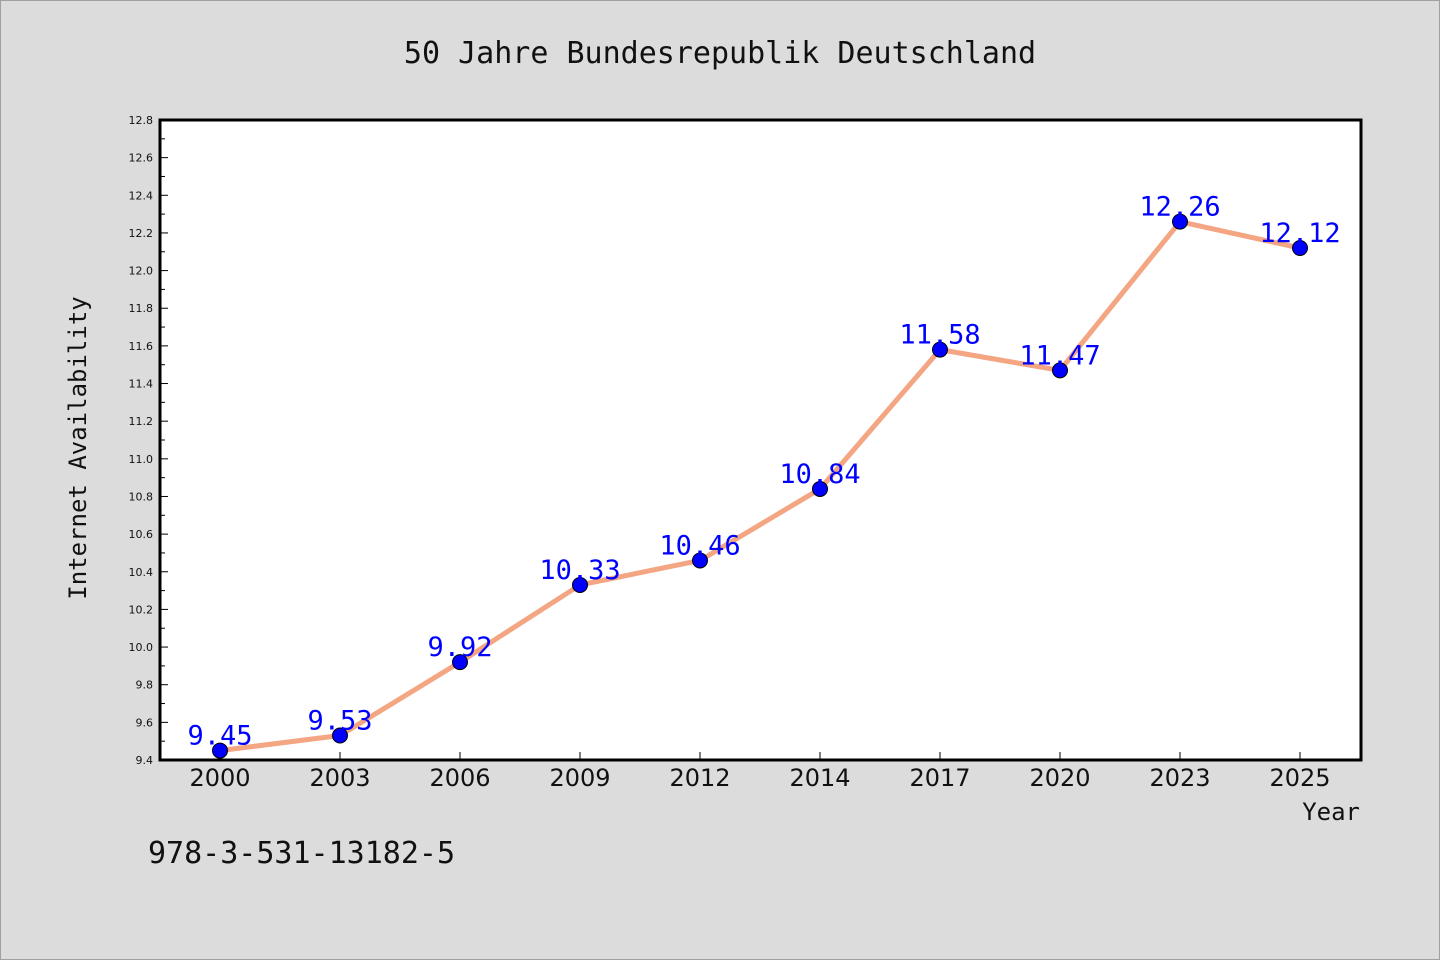 The width and height of the screenshot is (1440, 960). I want to click on data-label: 9.92, so click(459, 647).